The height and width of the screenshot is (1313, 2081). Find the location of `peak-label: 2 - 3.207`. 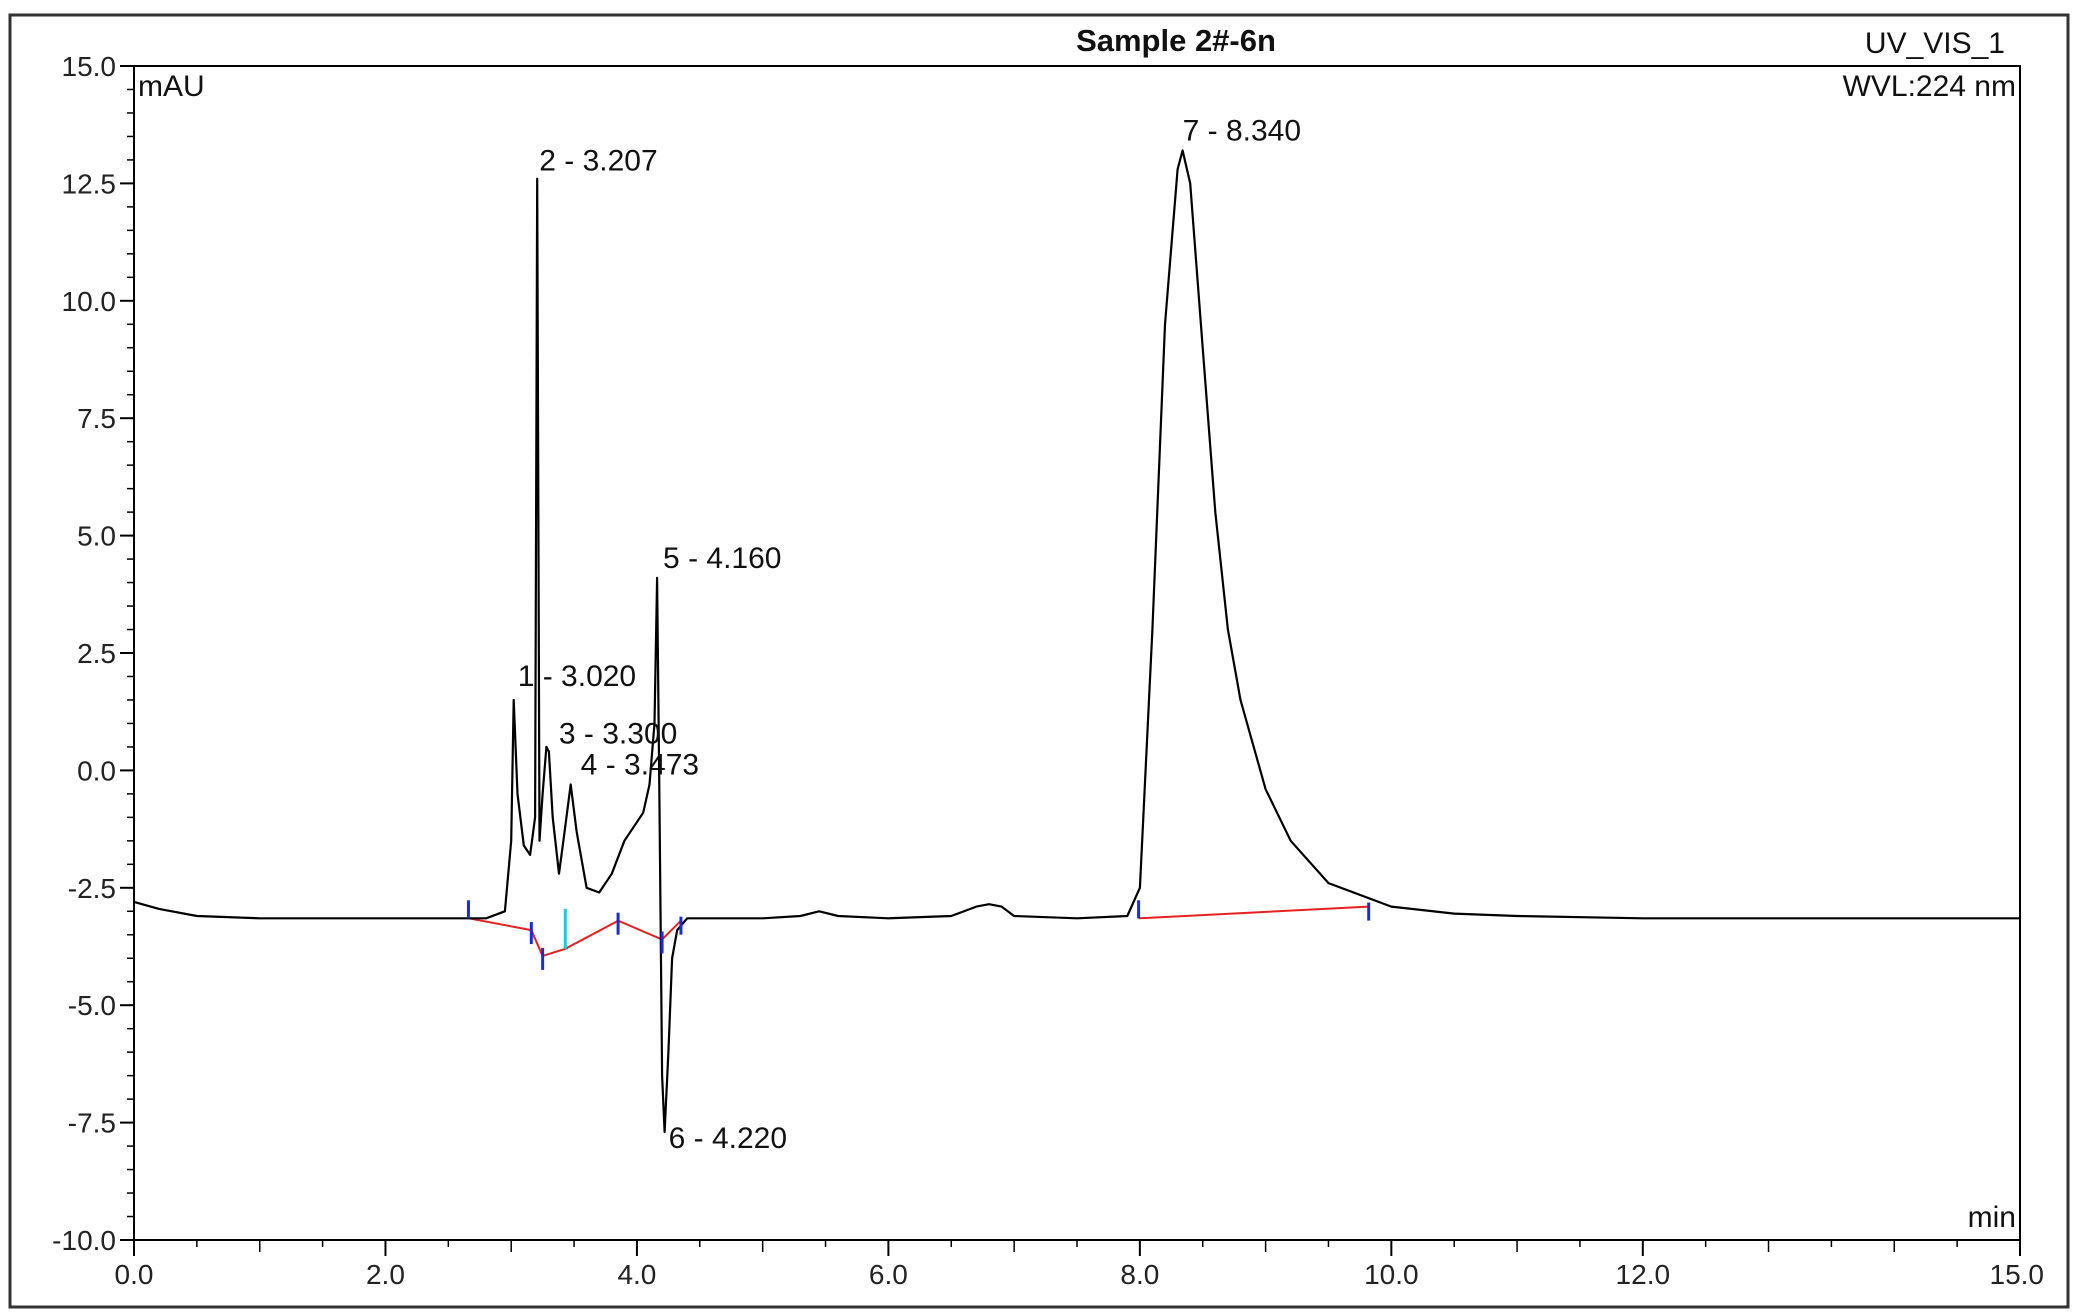

peak-label: 2 - 3.207 is located at coordinates (598, 161).